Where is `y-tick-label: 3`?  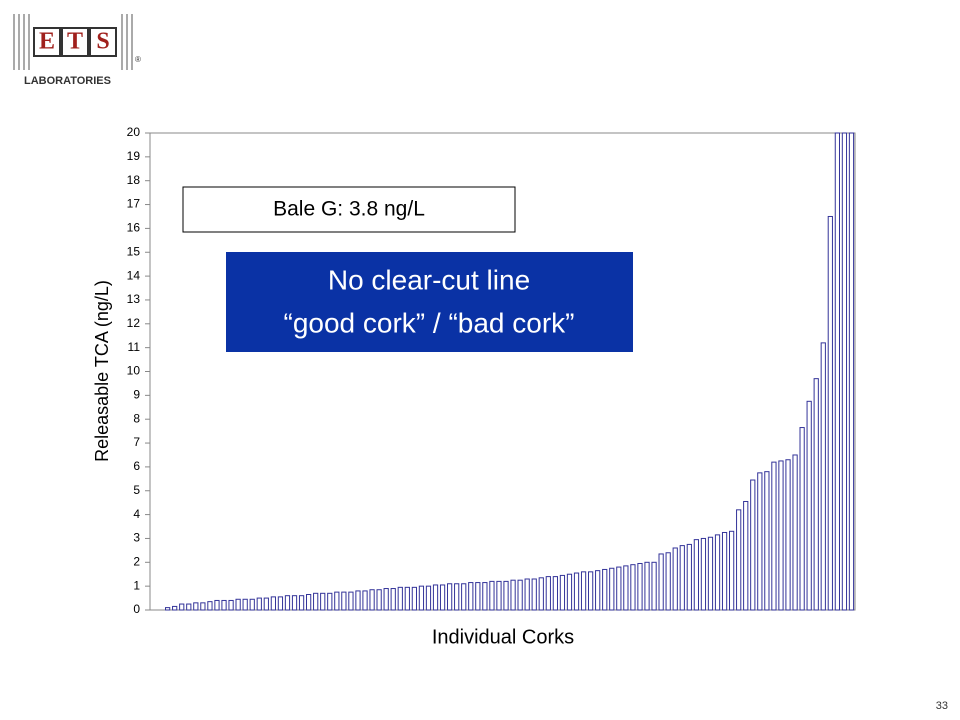 y-tick-label: 3 is located at coordinates (136, 538).